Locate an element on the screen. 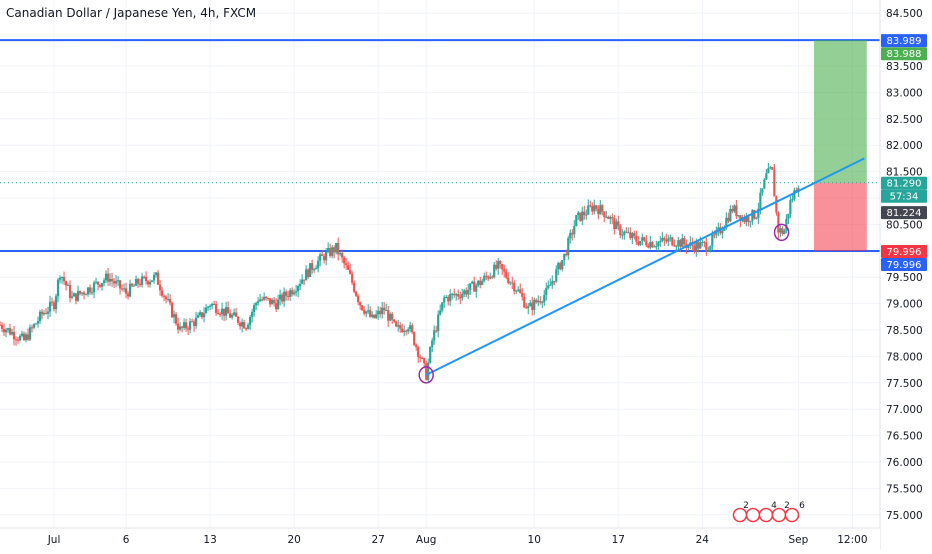  time-tick-label: 24 is located at coordinates (703, 540).